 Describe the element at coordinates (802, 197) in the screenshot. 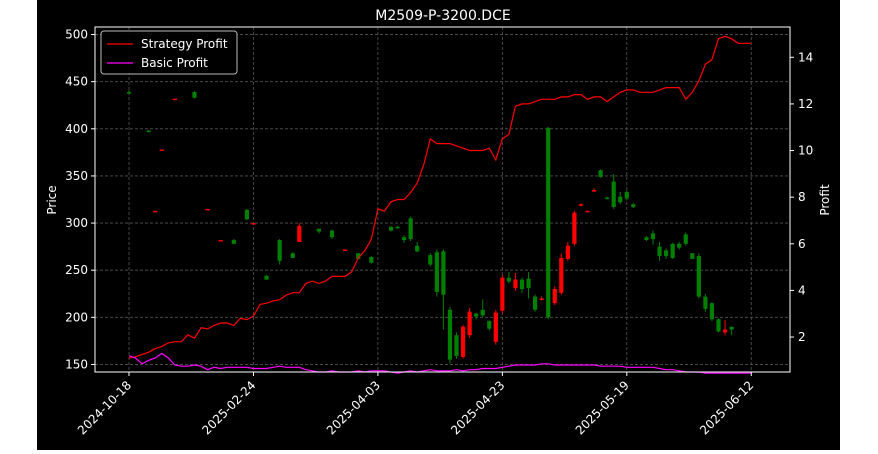

I see `y-tick-label-right: 8` at that location.